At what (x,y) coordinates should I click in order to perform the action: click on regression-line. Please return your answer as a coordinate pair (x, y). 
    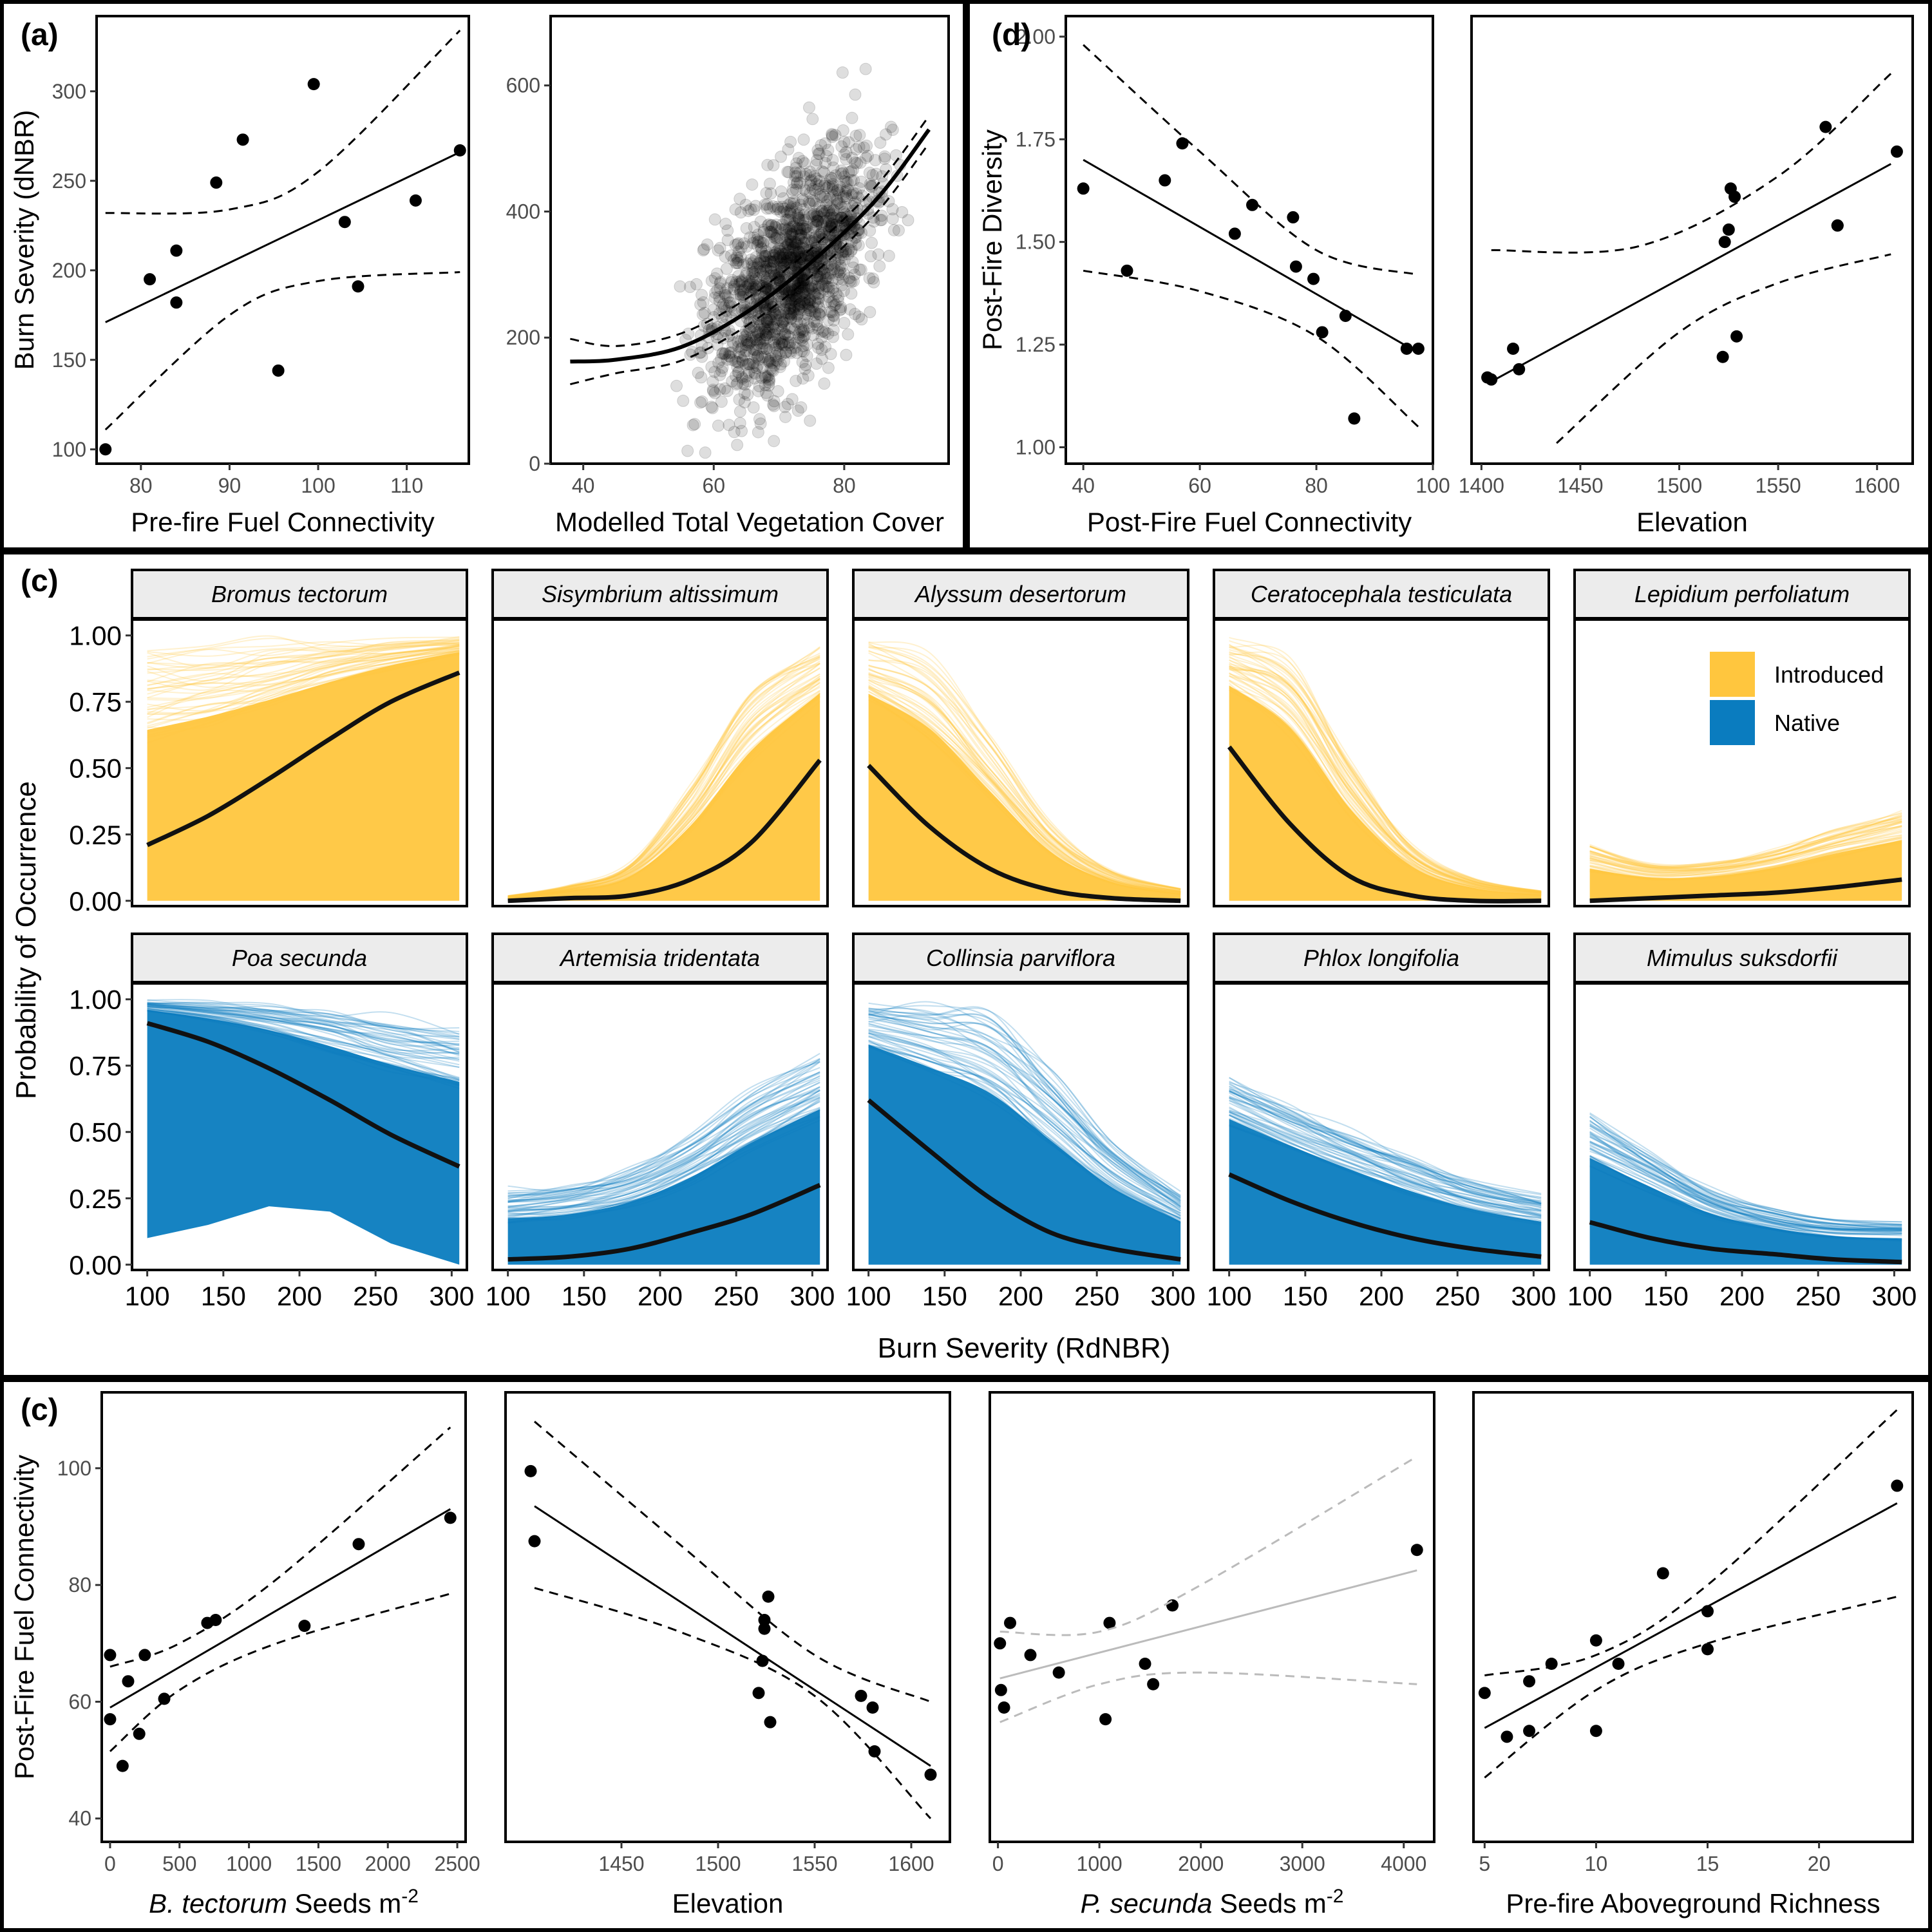
    Looking at the image, I should click on (282, 237).